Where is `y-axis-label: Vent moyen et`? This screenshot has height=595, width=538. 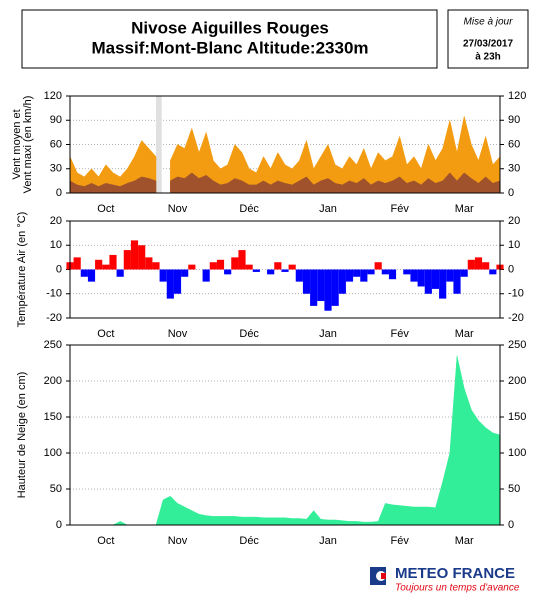 y-axis-label: Vent moyen et is located at coordinates (17, 144).